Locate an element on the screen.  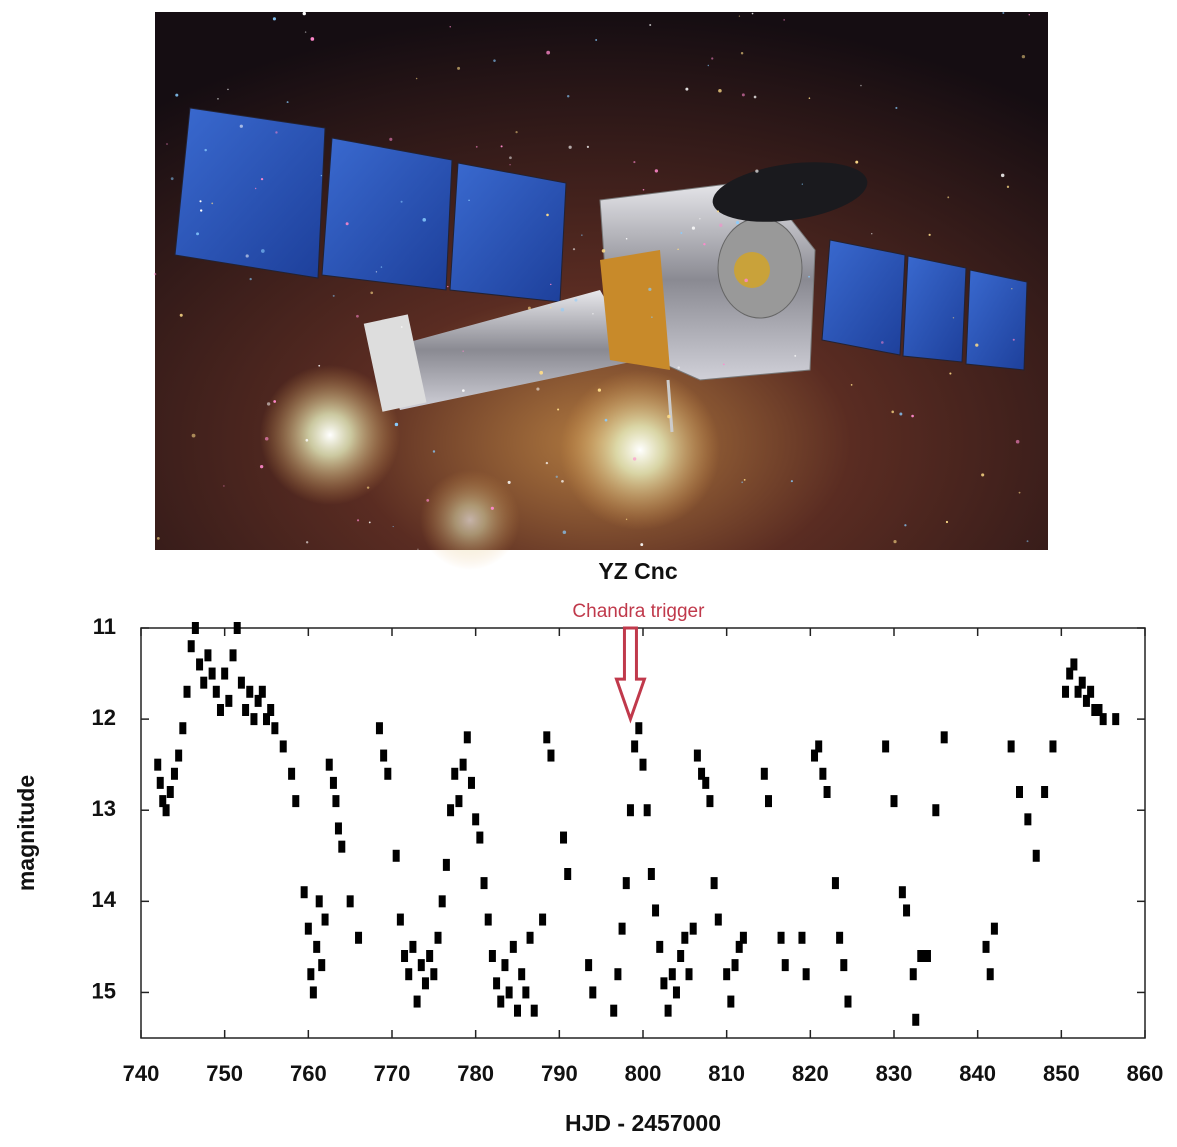
y-tick-label: 14 is located at coordinates (104, 899).